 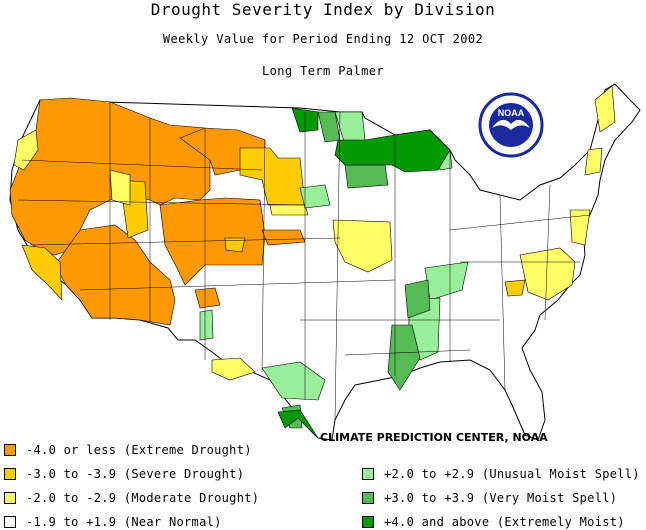 I want to click on legend-label: -3.0 to -3.9 (Severe Drought), so click(x=135, y=474).